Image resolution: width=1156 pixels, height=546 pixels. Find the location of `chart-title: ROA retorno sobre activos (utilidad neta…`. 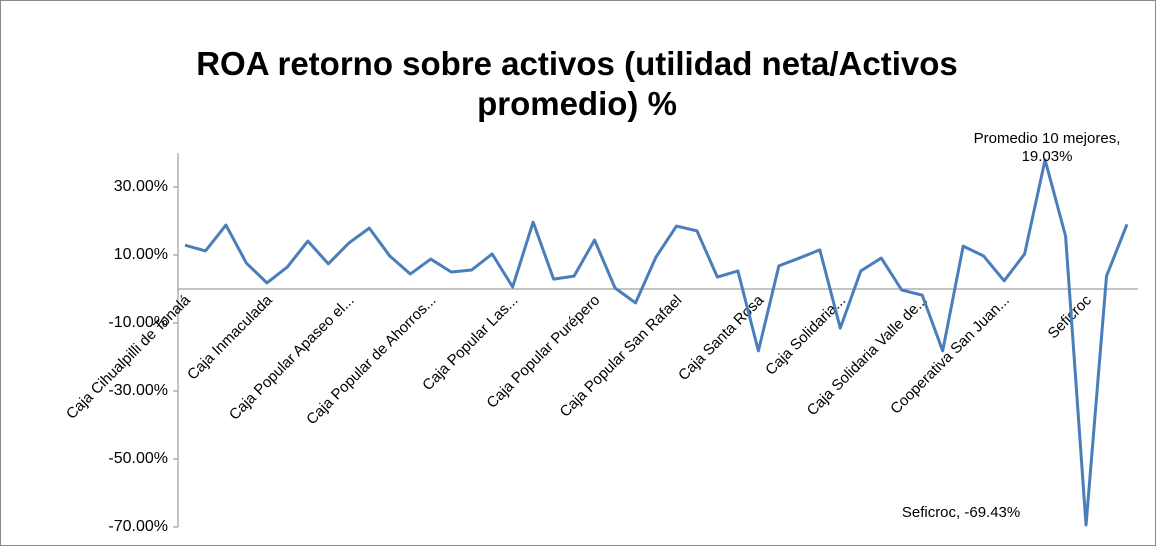

chart-title: ROA retorno sobre activos (utilidad neta… is located at coordinates (577, 83).